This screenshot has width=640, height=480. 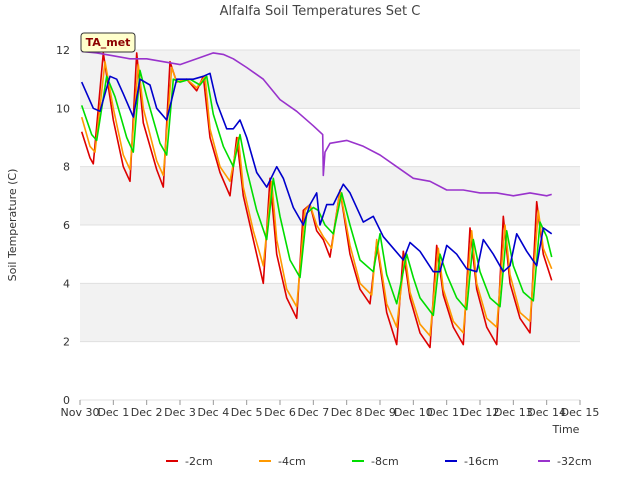 What do you see at coordinates (66, 167) in the screenshot?
I see `y-tick-label: 8` at bounding box center [66, 167].